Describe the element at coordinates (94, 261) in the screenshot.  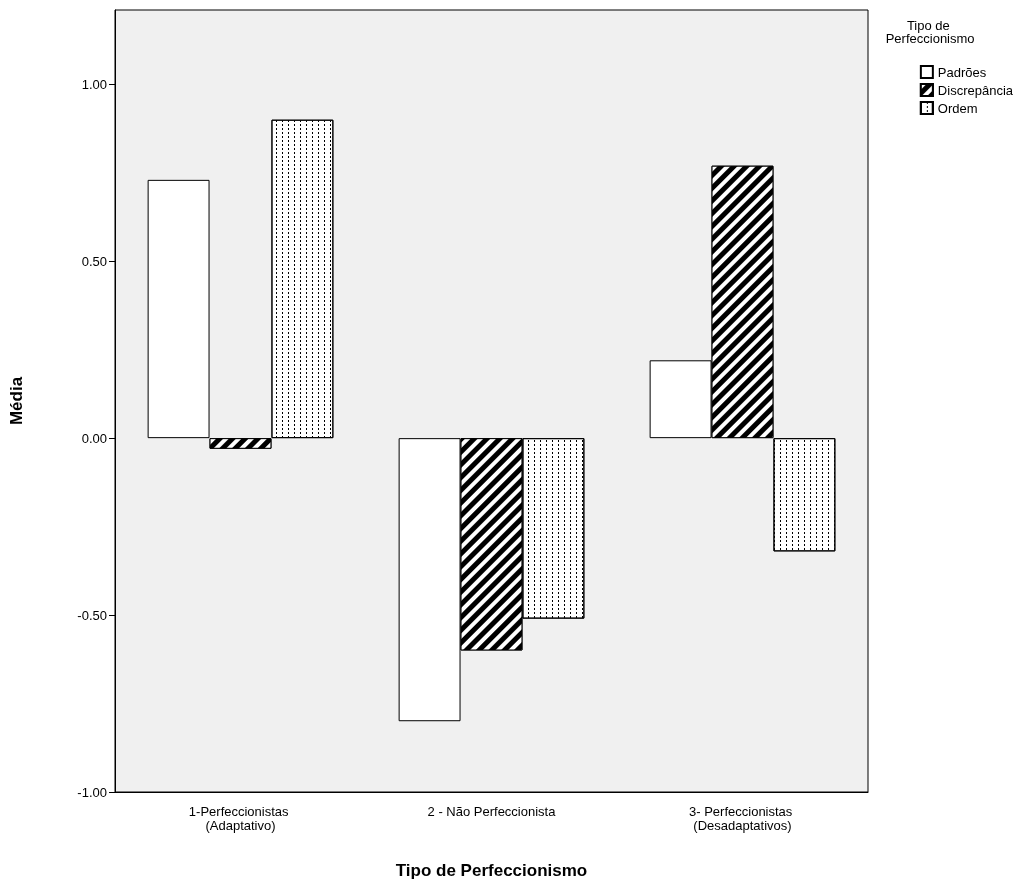
I see `y-tick-label: 0.50` at that location.